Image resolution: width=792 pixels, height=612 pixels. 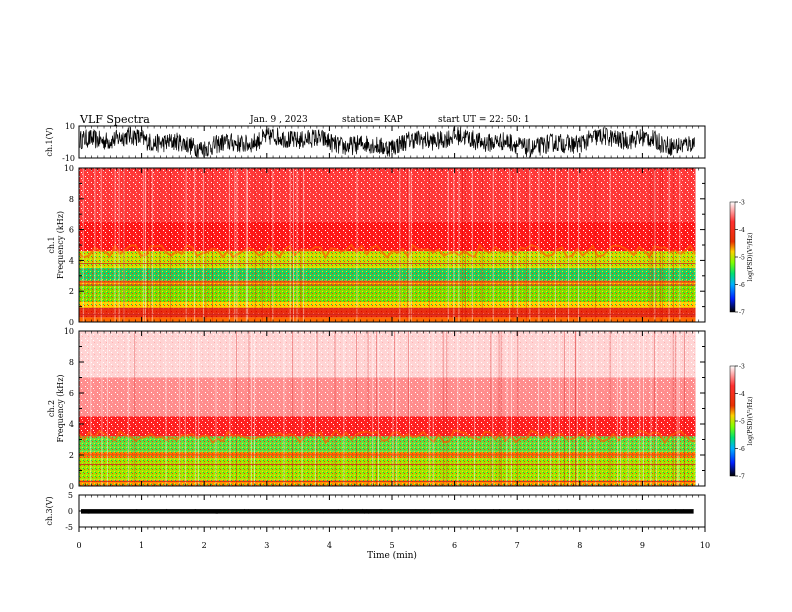 I want to click on ch3-ytick-label: 5, so click(x=70, y=495).